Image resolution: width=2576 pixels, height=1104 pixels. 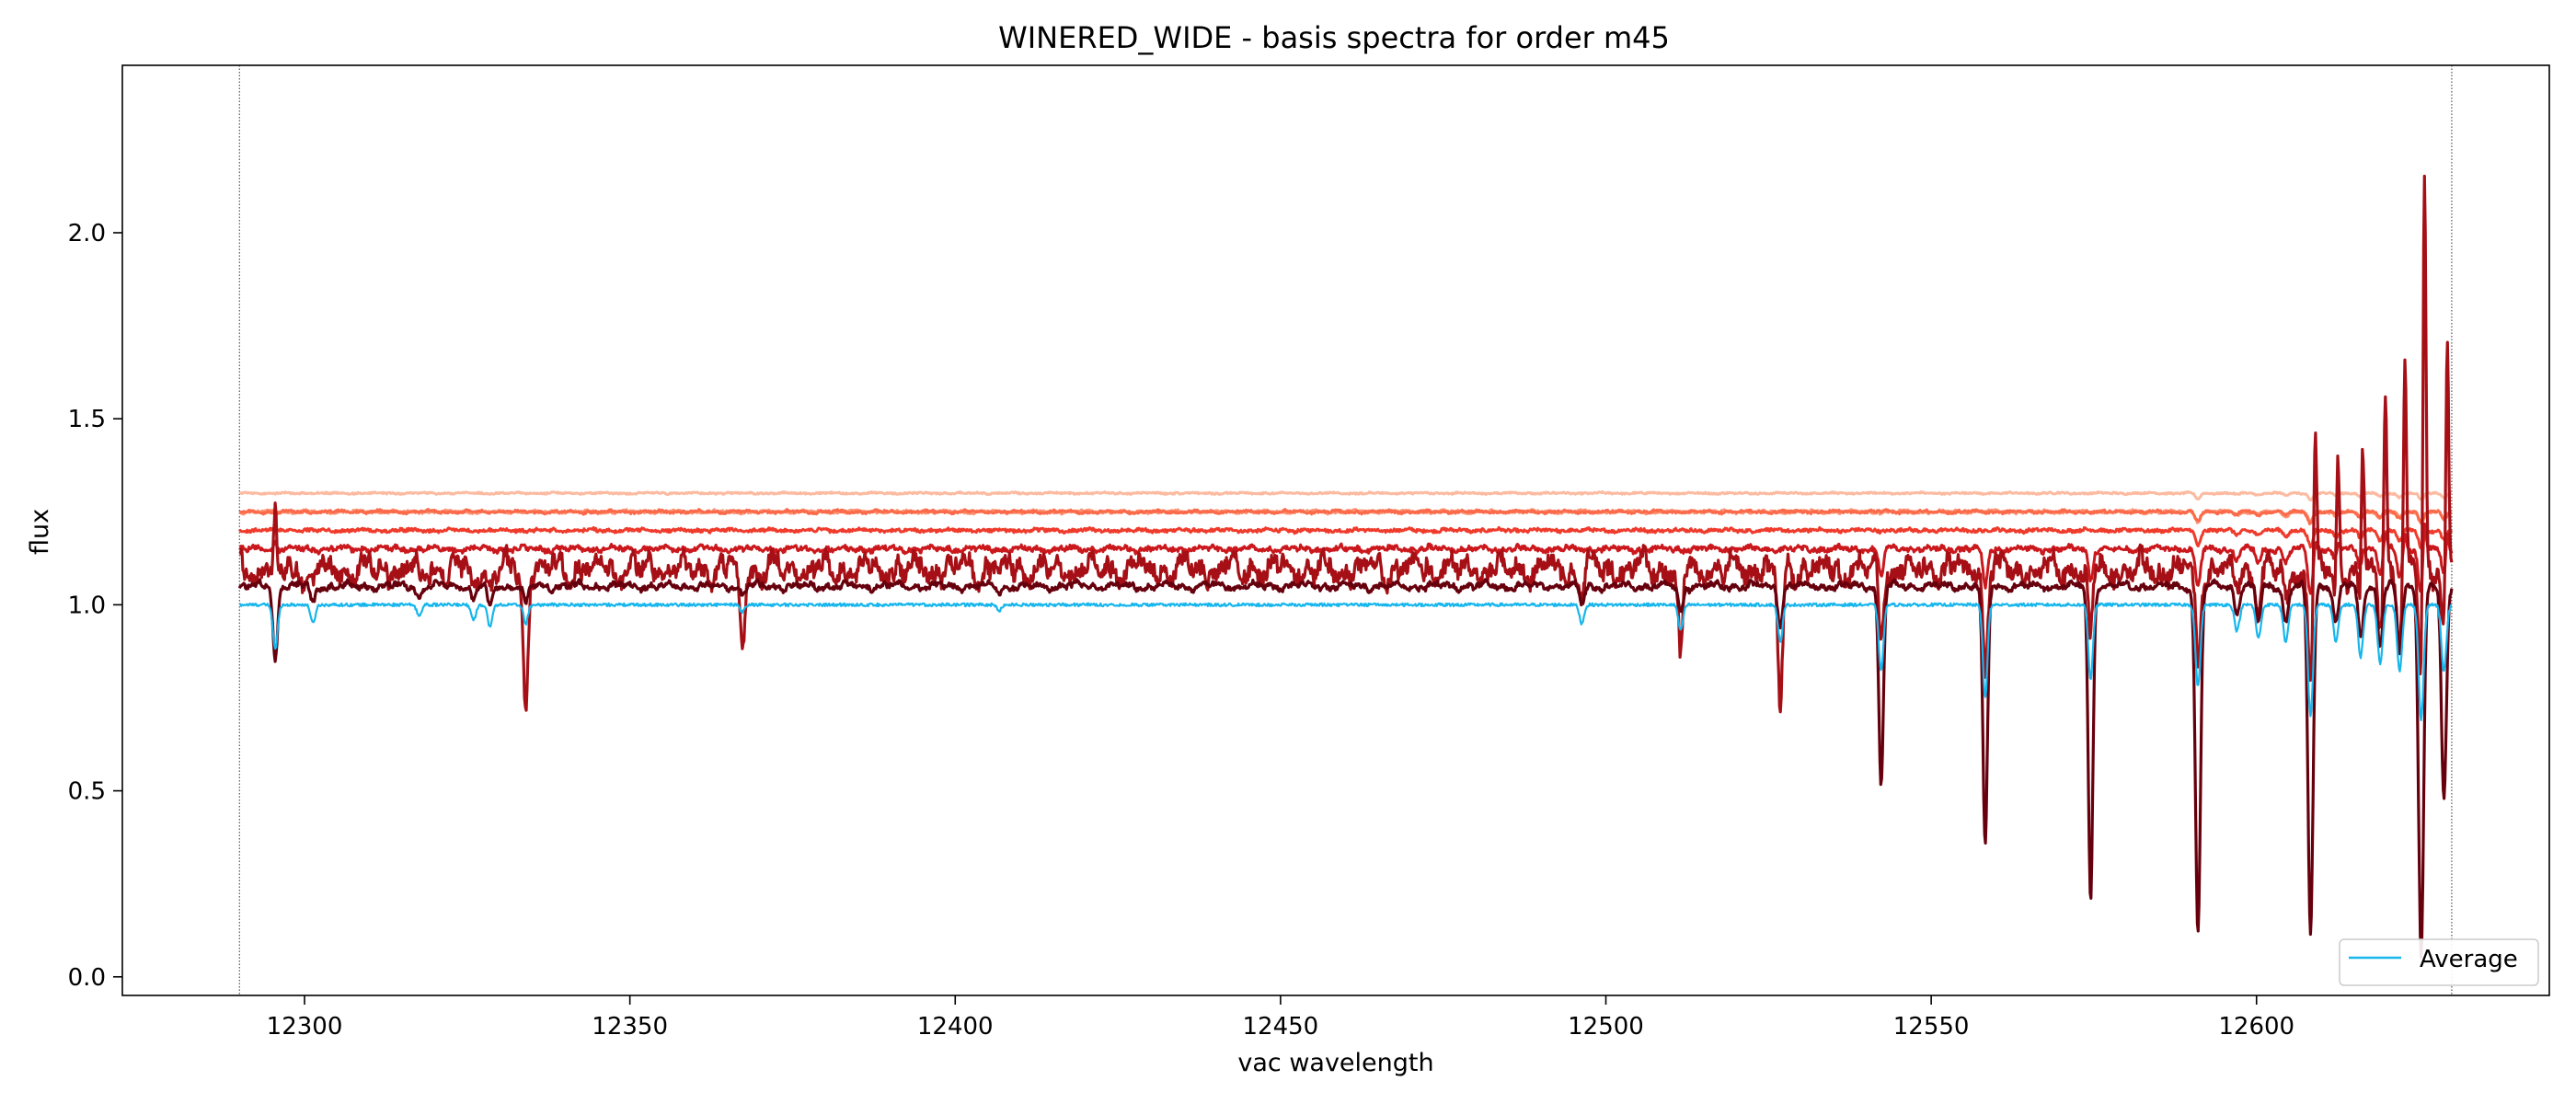 What do you see at coordinates (955, 1027) in the screenshot?
I see `x-tick-label: 12400` at bounding box center [955, 1027].